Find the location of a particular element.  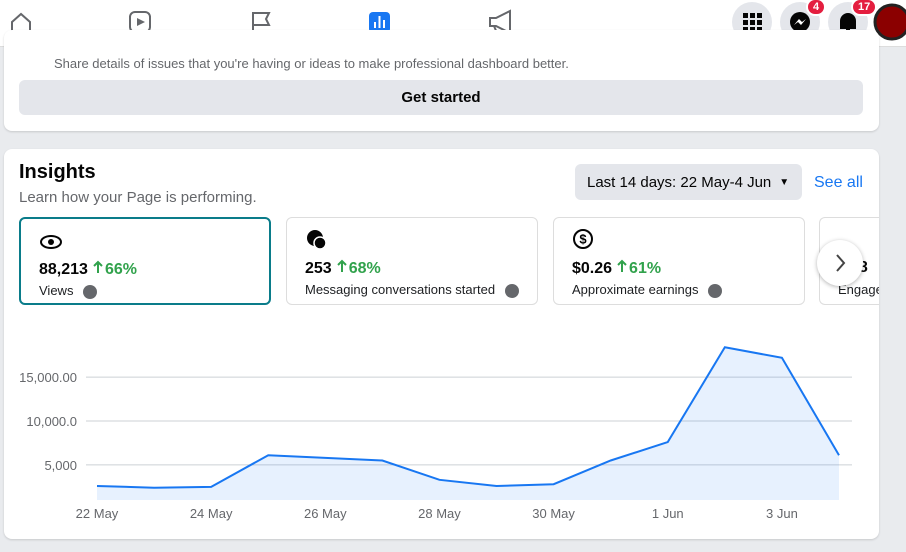

see-all-link: See all is located at coordinates (838, 182).